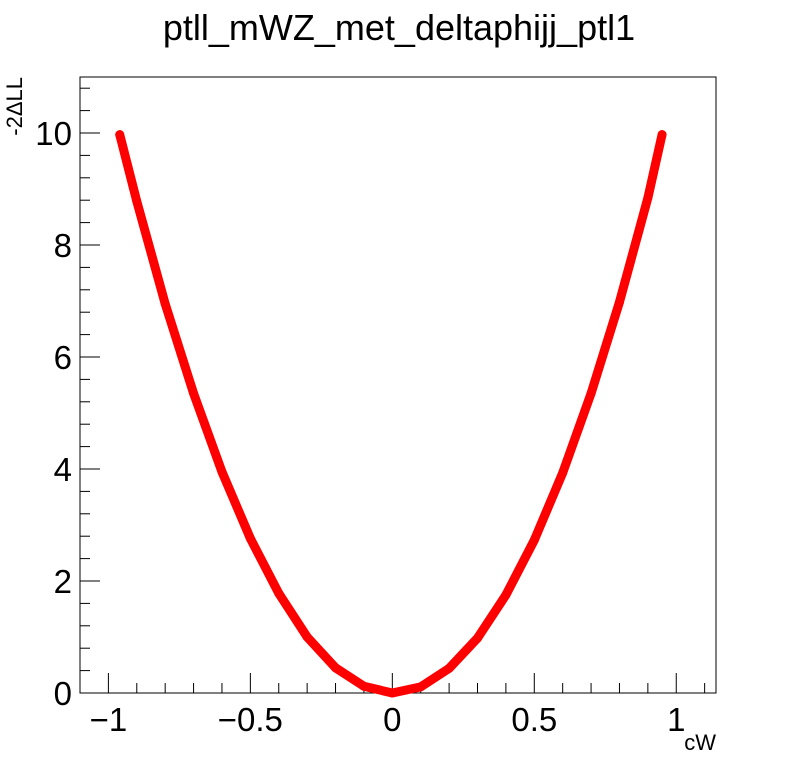 The height and width of the screenshot is (772, 796). What do you see at coordinates (63, 693) in the screenshot?
I see `y-tick-label: 0` at bounding box center [63, 693].